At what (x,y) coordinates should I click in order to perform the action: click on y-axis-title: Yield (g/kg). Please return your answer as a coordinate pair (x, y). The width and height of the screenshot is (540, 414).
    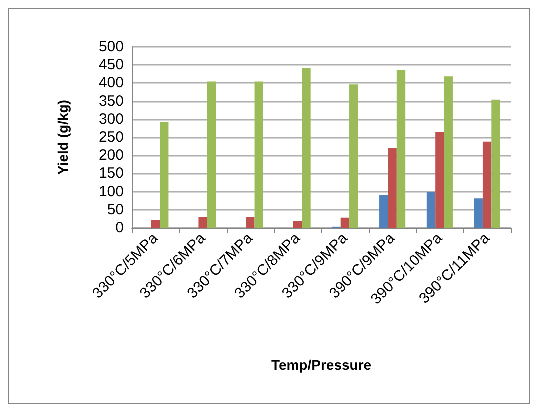
    Looking at the image, I should click on (63, 137).